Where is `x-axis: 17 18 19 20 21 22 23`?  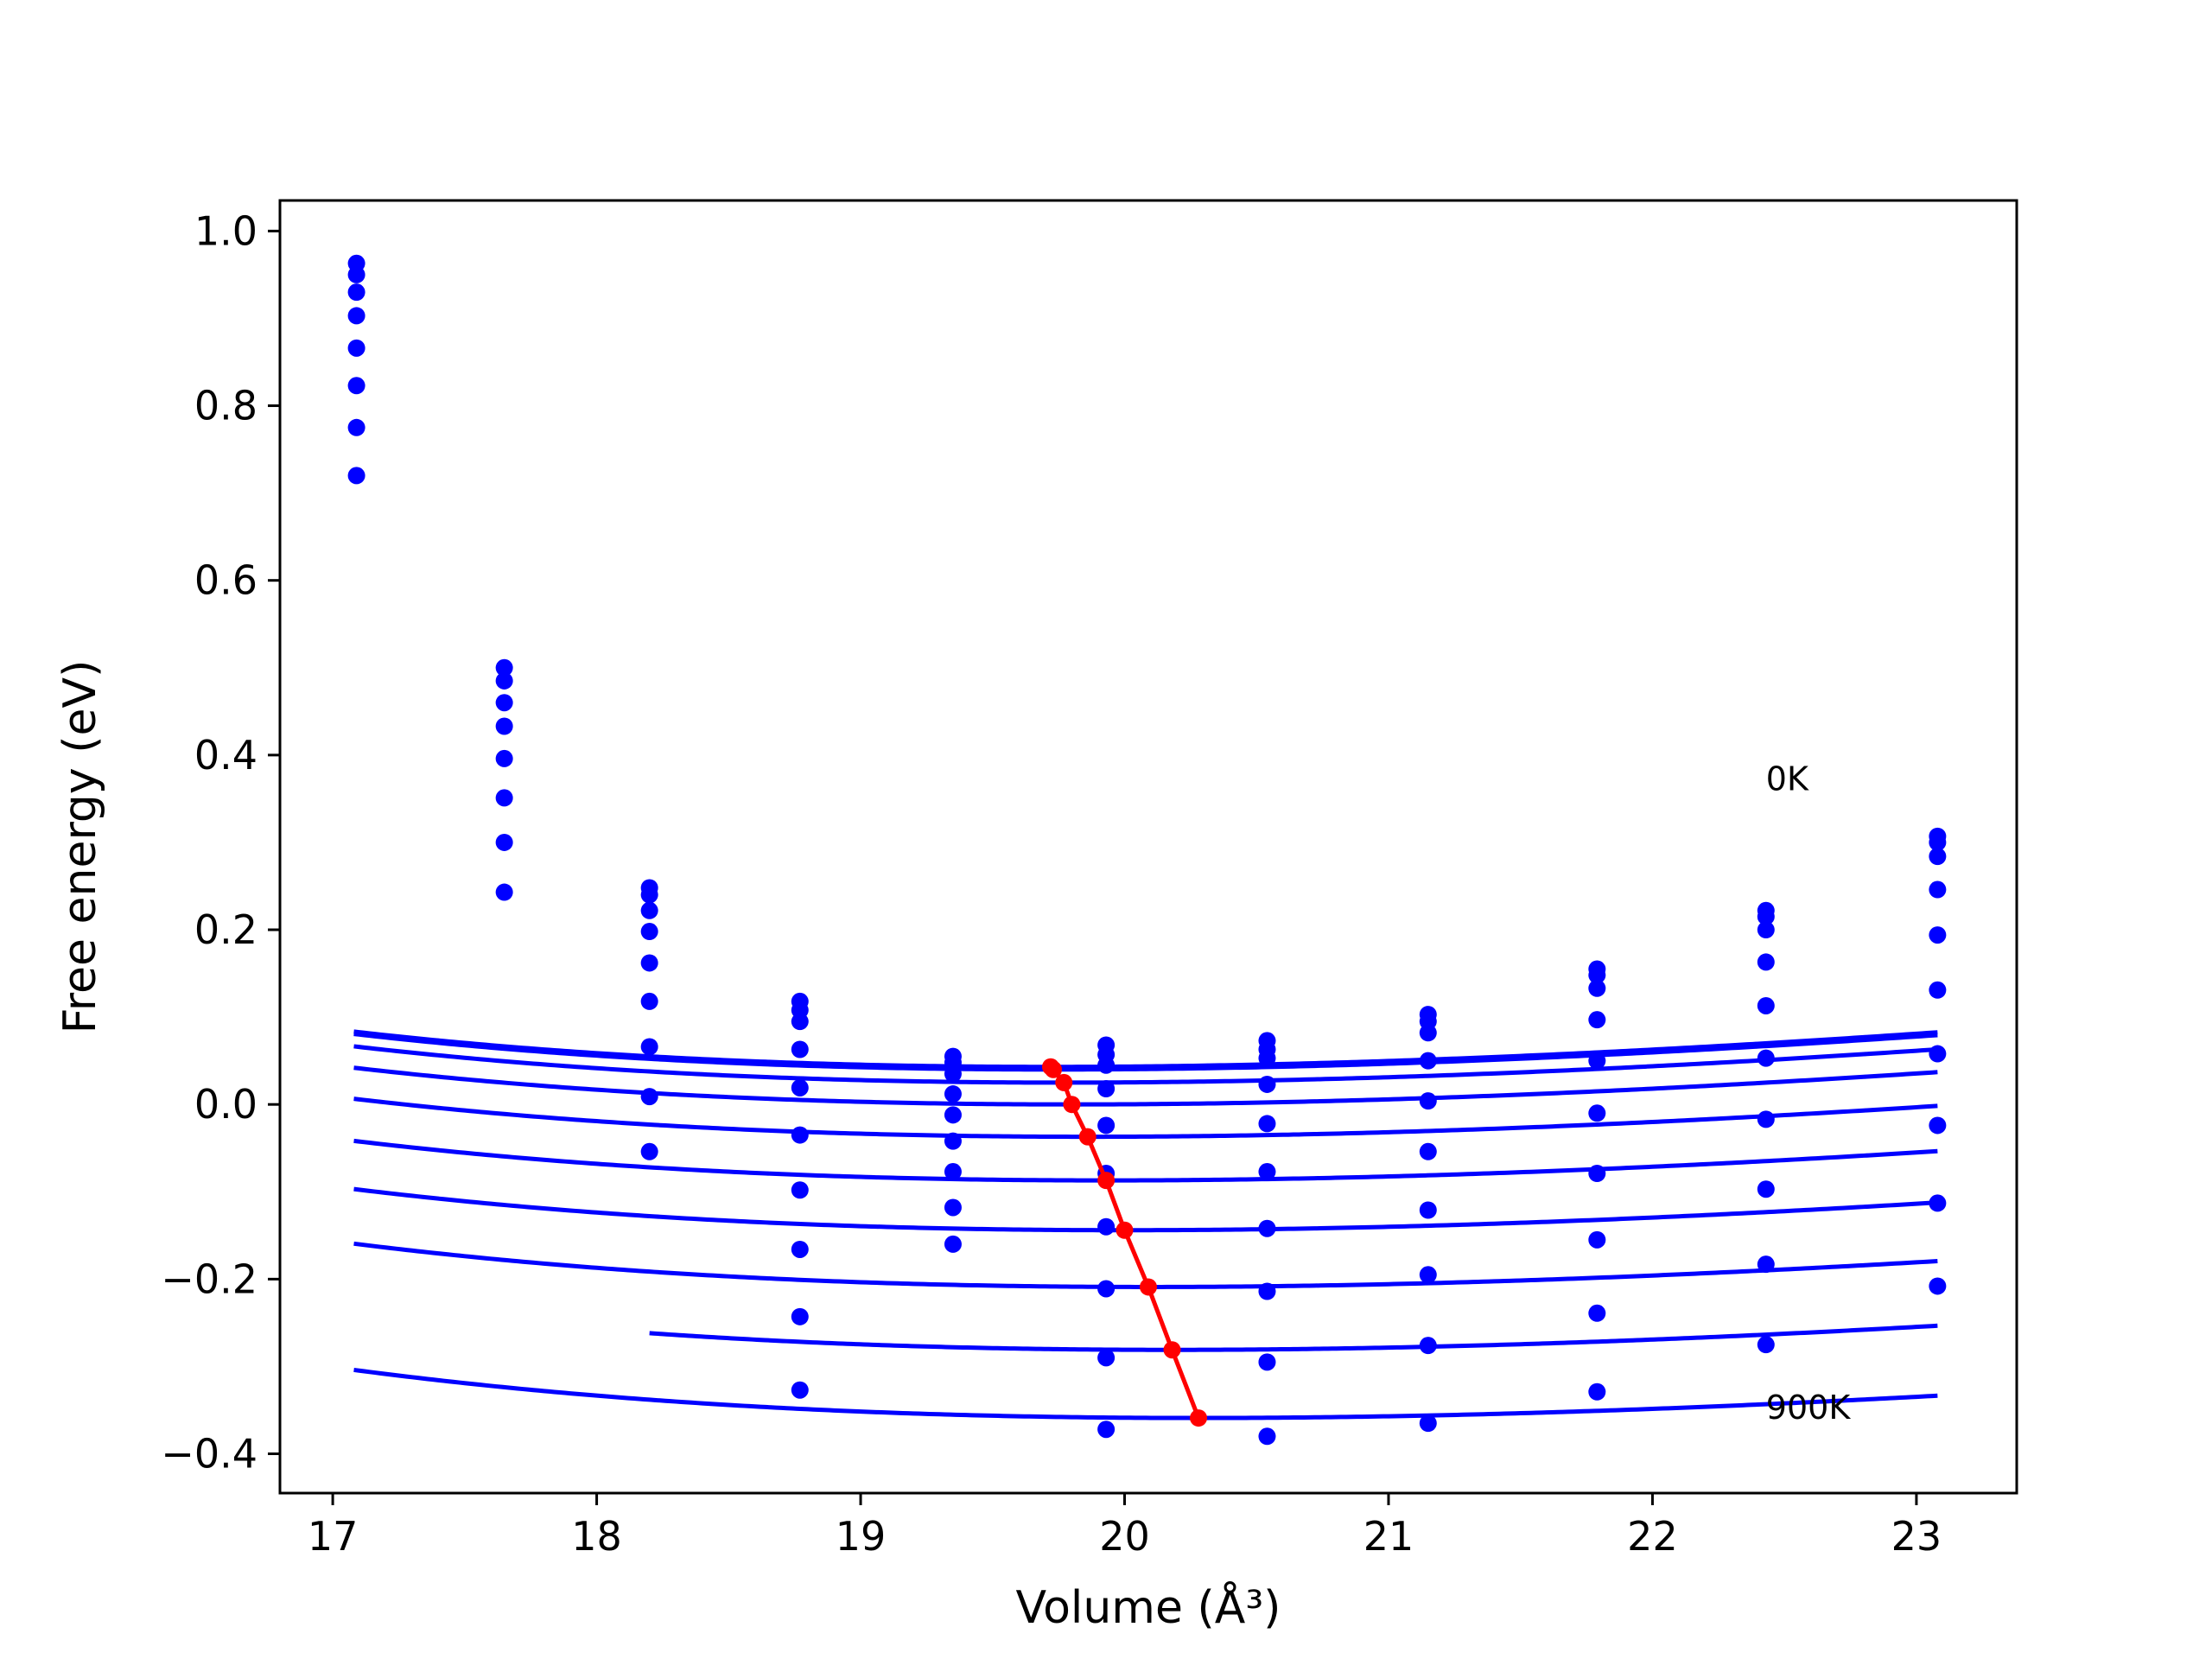
x-axis: 17 18 19 20 21 22 23 is located at coordinates (1125, 1526).